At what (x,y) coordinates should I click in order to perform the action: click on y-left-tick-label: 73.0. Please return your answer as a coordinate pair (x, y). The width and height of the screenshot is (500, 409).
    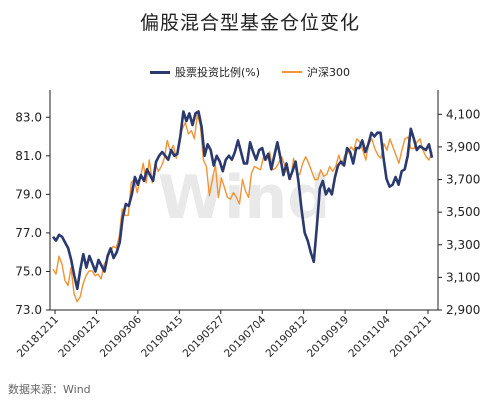
    Looking at the image, I should click on (28, 310).